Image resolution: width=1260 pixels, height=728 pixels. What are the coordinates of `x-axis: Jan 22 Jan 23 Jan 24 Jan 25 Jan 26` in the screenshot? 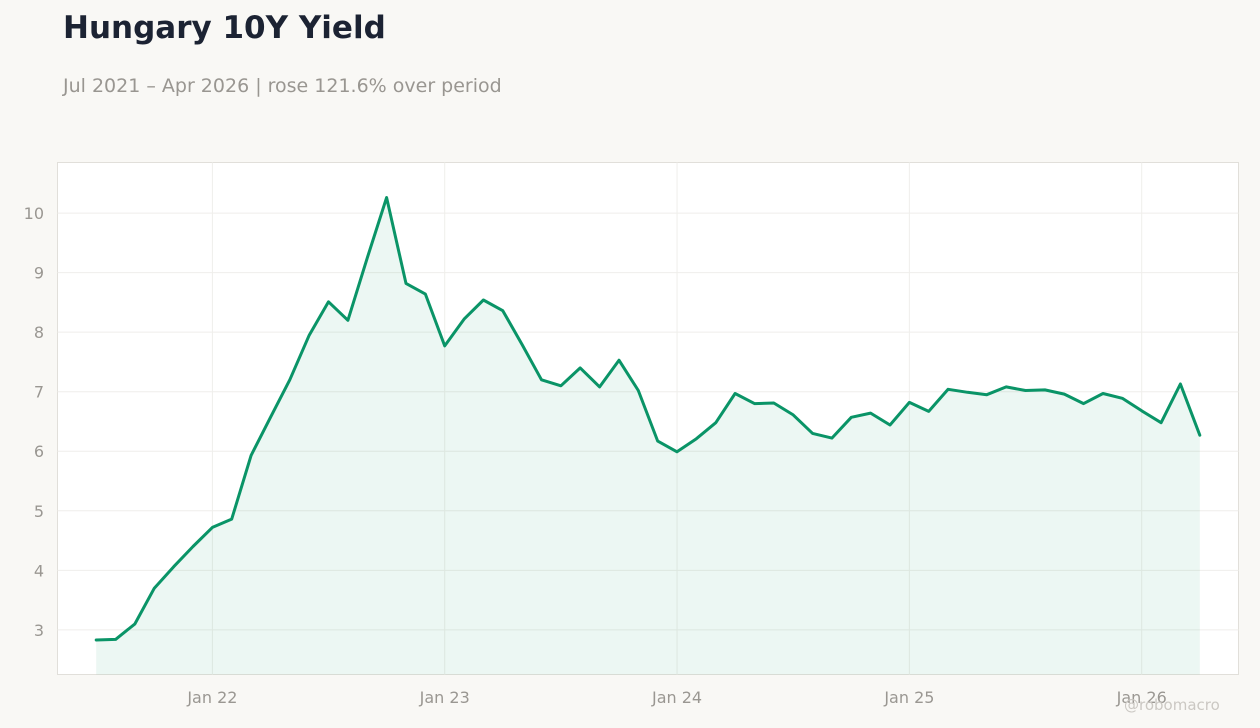 It's located at (676, 697).